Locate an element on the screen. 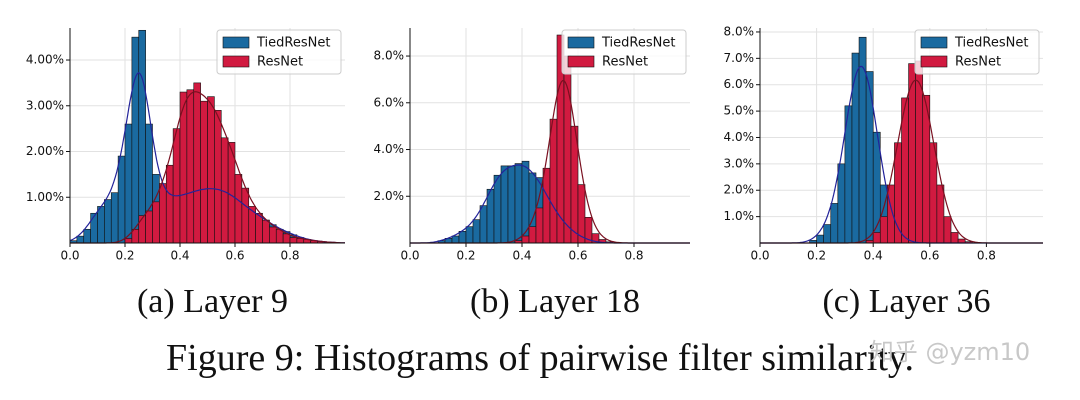 The image size is (1080, 400). y-tick-label: 4.00% is located at coordinates (45, 60).